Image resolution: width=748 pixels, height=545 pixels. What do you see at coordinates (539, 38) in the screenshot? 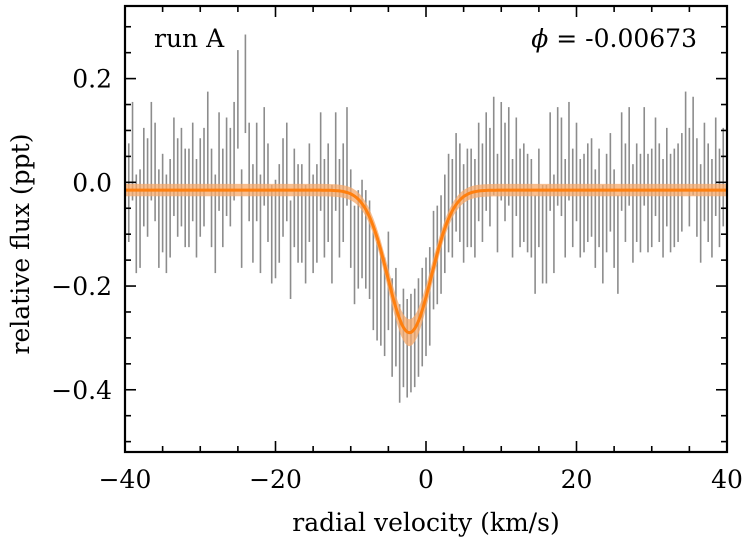
I see `phase-symbol: ϕ` at bounding box center [539, 38].